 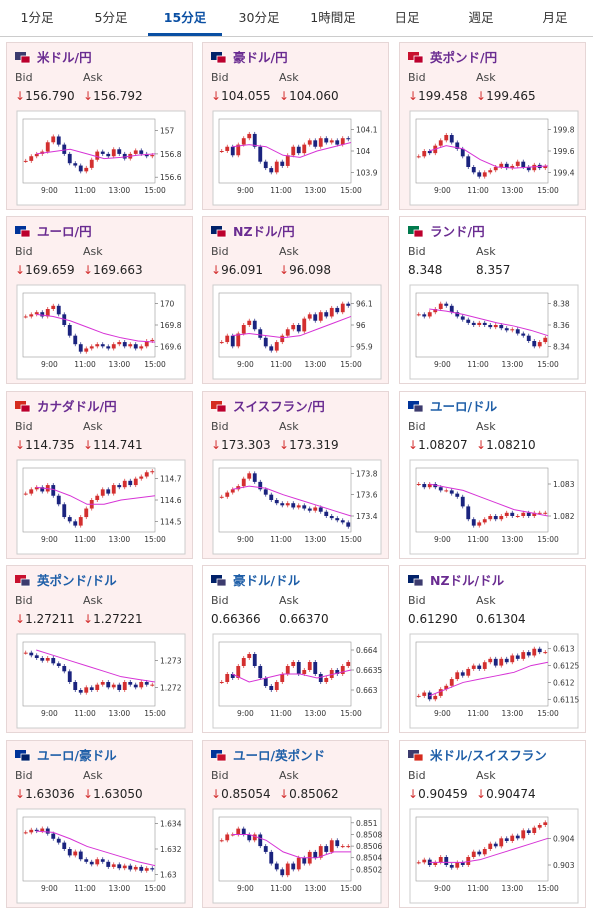 I want to click on x-tick-label: 11:00, so click(x=85, y=539).